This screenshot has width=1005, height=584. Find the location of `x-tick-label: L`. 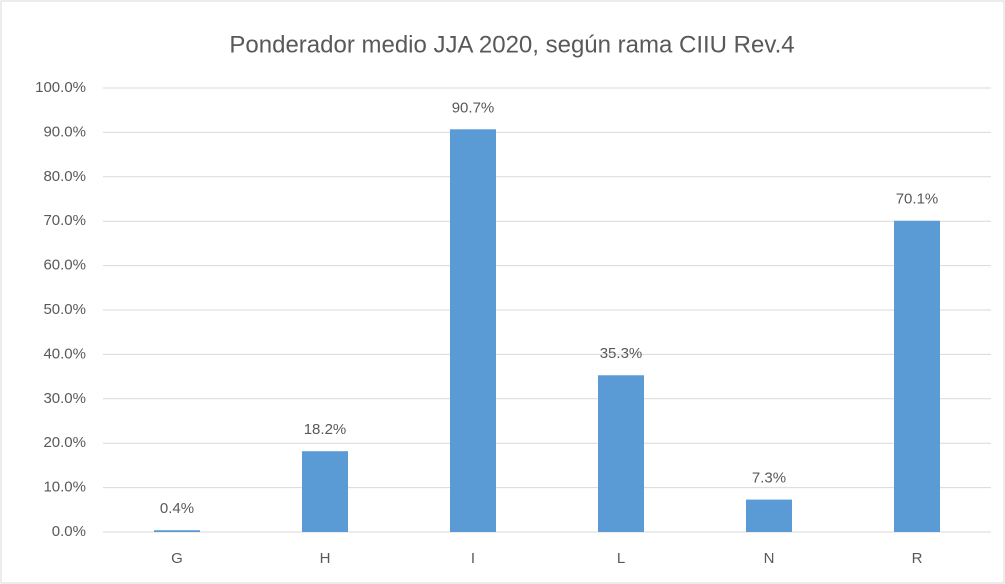

x-tick-label: L is located at coordinates (621, 558).